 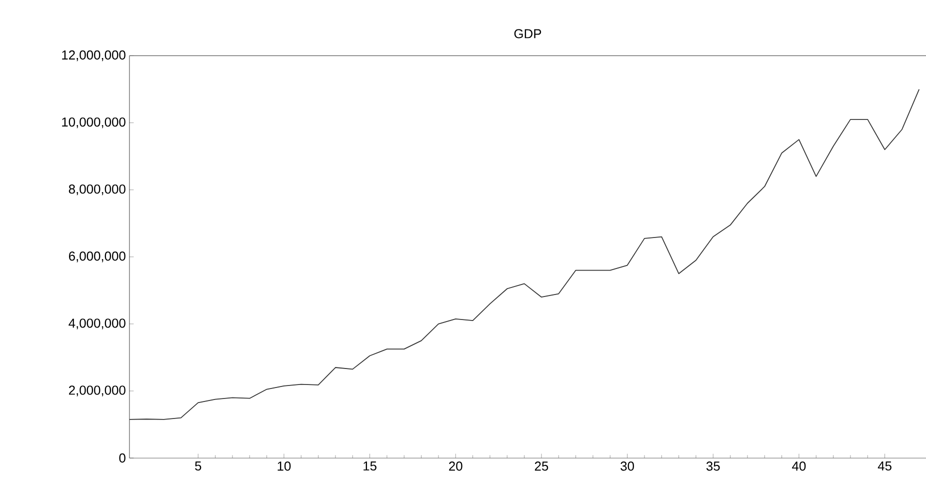 What do you see at coordinates (97, 190) in the screenshot?
I see `y-tick-label: 8,000,000` at bounding box center [97, 190].